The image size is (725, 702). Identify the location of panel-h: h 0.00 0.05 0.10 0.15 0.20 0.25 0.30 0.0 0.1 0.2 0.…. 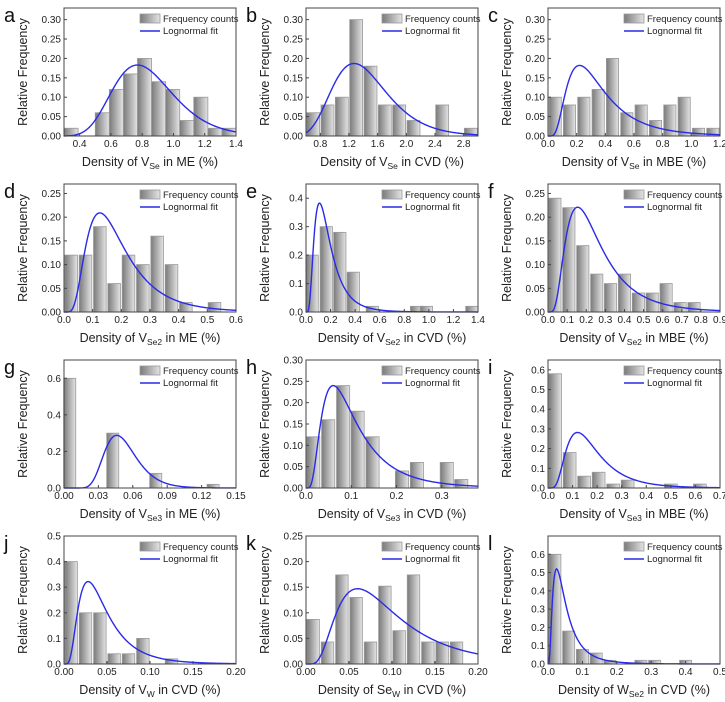
(363, 440).